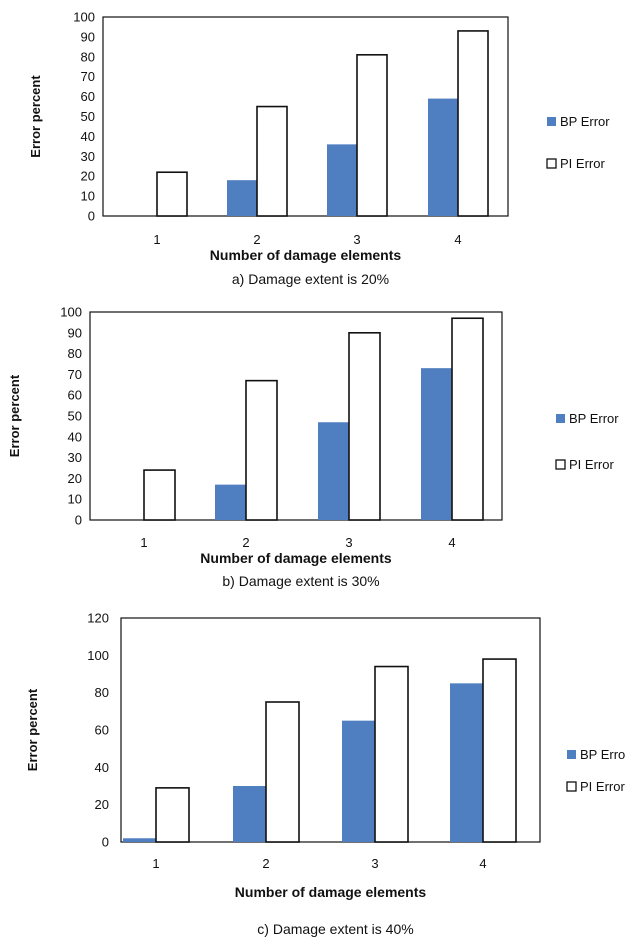  Describe the element at coordinates (310, 279) in the screenshot. I see `chart-caption: a) Damage extent is 20%` at that location.